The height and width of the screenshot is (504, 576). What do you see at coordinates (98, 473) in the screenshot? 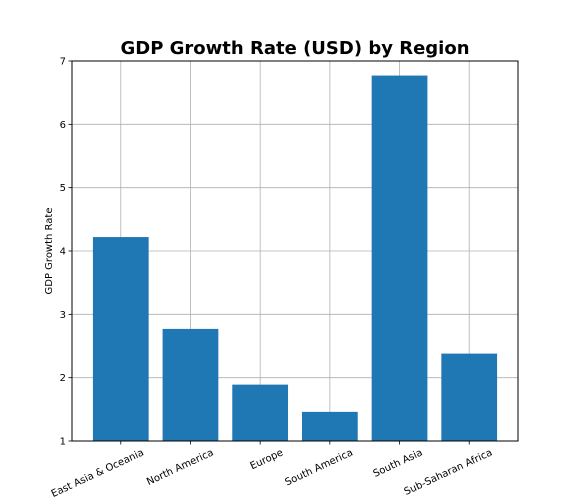
I see `x-tick-label: East Asia & Oceania` at bounding box center [98, 473].